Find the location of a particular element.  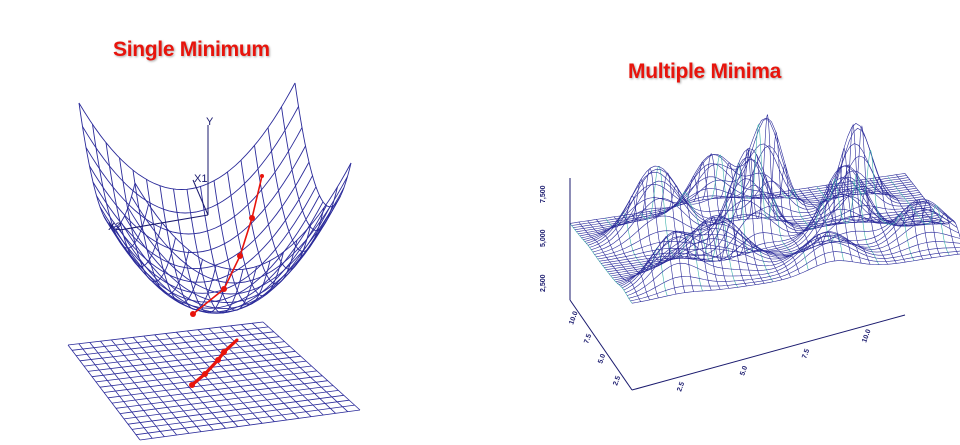

z-tick-7500: 7,500 is located at coordinates (543, 194).